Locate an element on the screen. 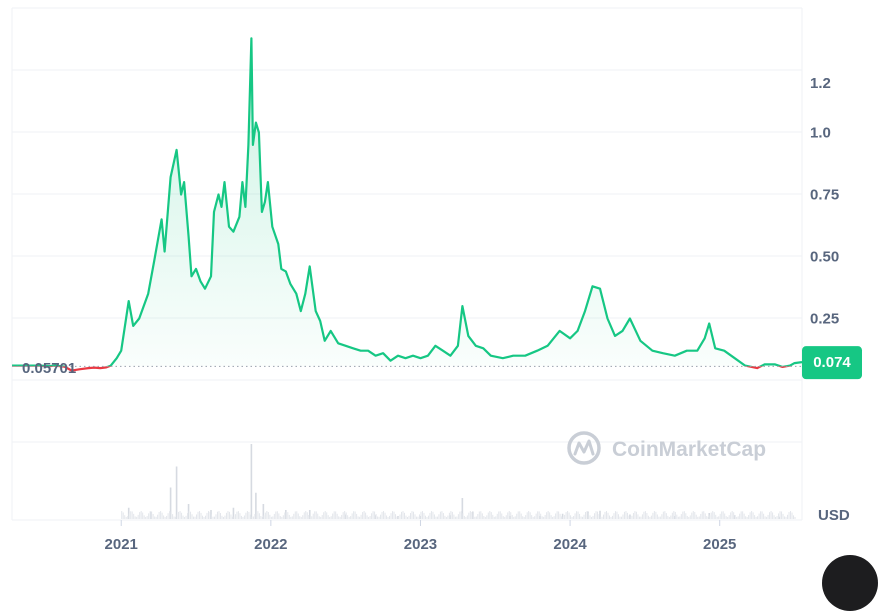 The width and height of the screenshot is (882, 611). current-price-badge: 0.074 is located at coordinates (832, 363).